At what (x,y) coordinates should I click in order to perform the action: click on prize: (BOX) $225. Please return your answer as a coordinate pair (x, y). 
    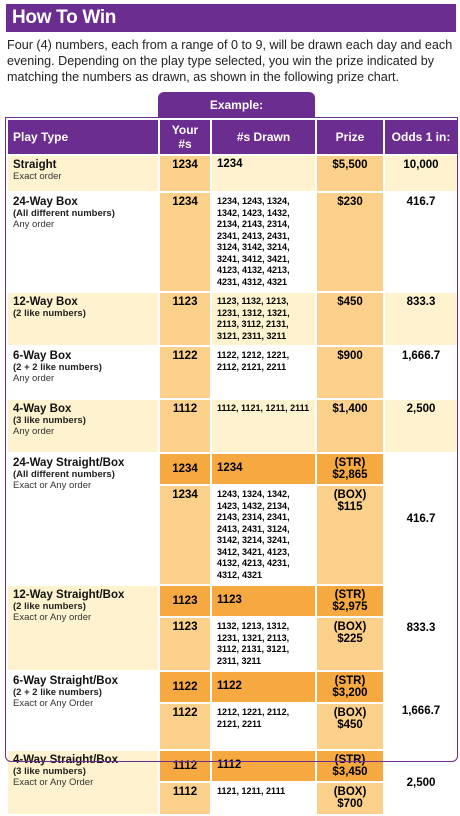
    Looking at the image, I should click on (350, 644).